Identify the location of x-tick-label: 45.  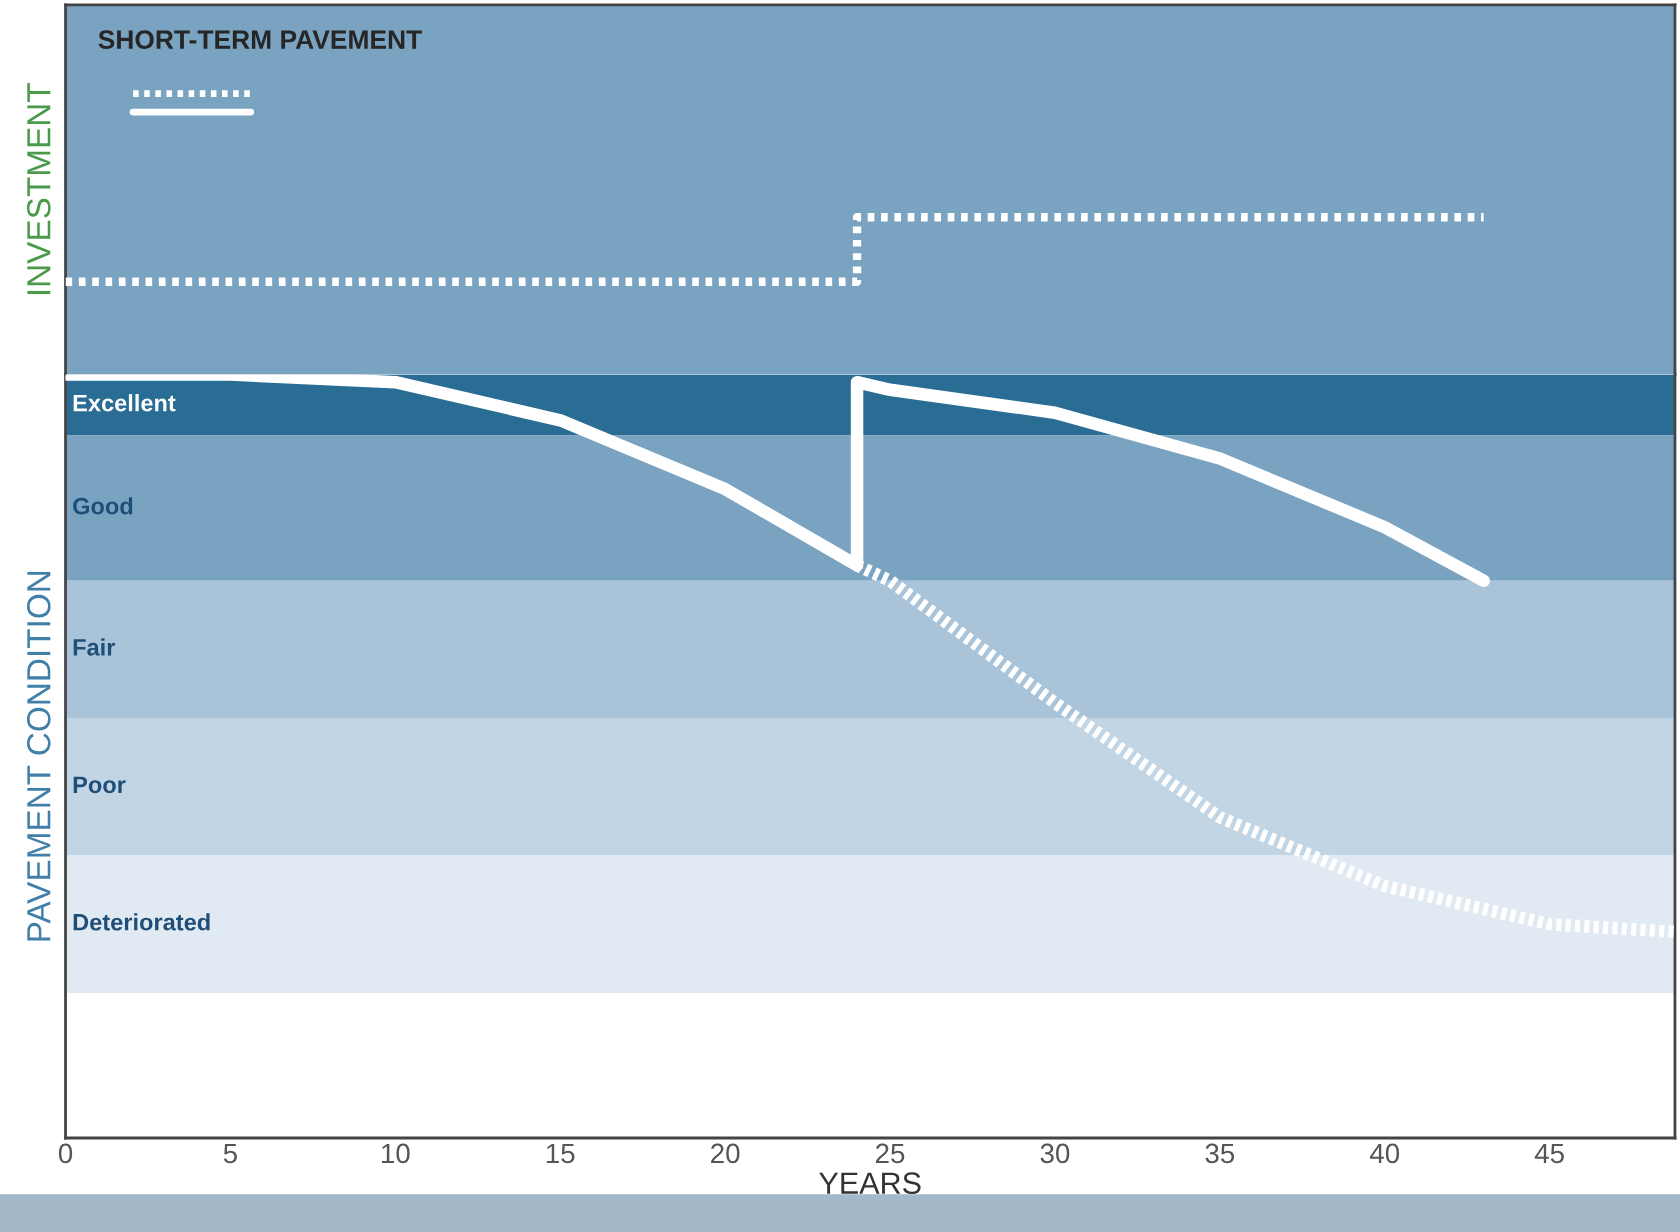
(1549, 1153).